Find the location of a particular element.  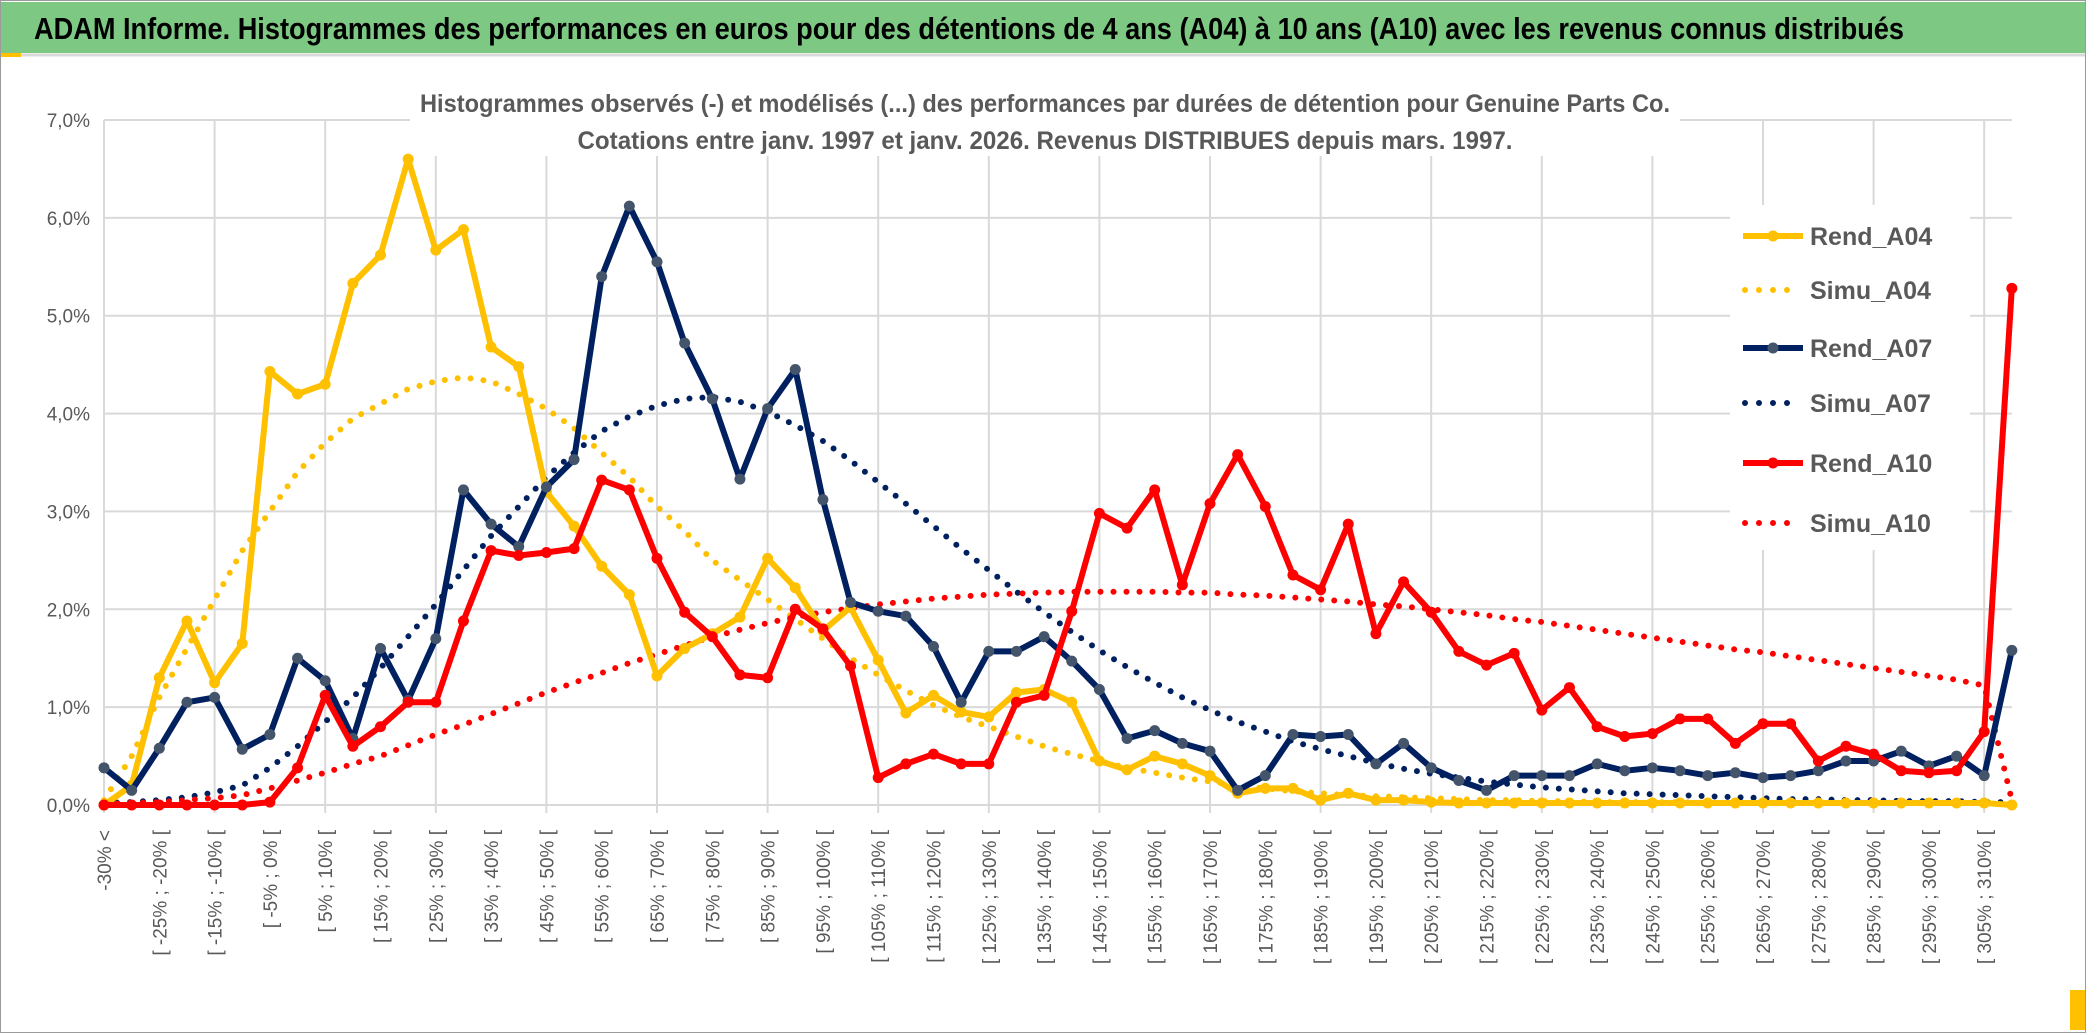

x-tick-label: [ 195% ; 200% [ is located at coordinates (1377, 896).